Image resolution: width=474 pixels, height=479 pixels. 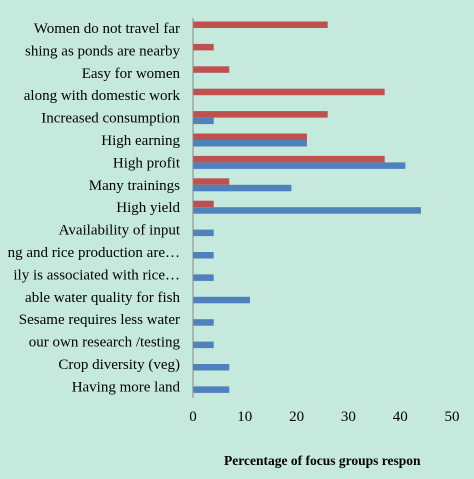 I want to click on category-label: able water quality for fish, so click(x=102, y=298).